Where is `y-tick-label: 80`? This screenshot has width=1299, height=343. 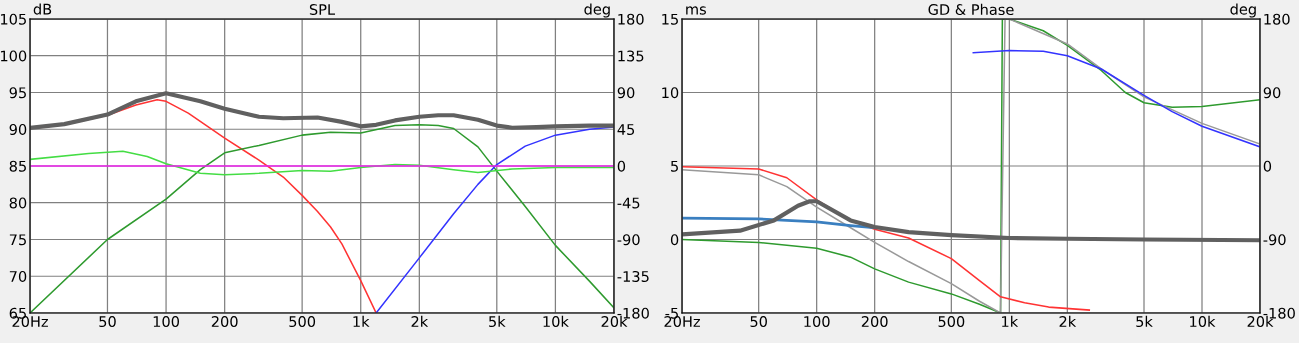 y-tick-label: 80 is located at coordinates (18, 203).